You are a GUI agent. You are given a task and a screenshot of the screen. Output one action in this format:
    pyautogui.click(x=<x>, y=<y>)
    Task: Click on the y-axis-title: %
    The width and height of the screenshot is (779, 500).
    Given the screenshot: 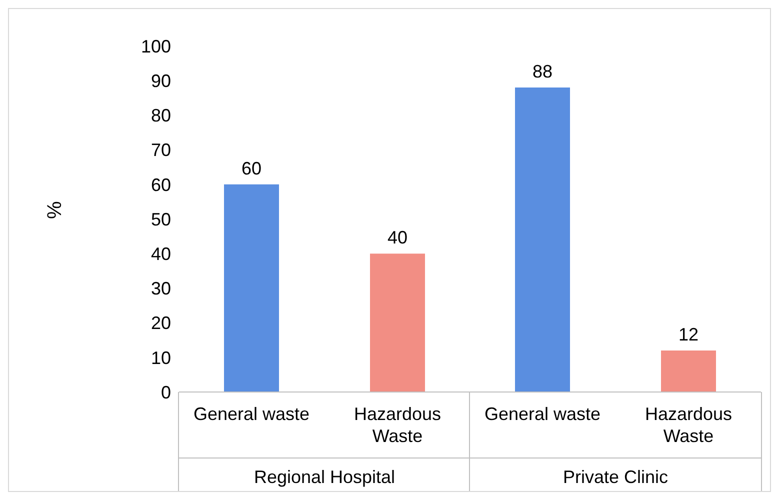 What is the action you would take?
    pyautogui.click(x=55, y=210)
    